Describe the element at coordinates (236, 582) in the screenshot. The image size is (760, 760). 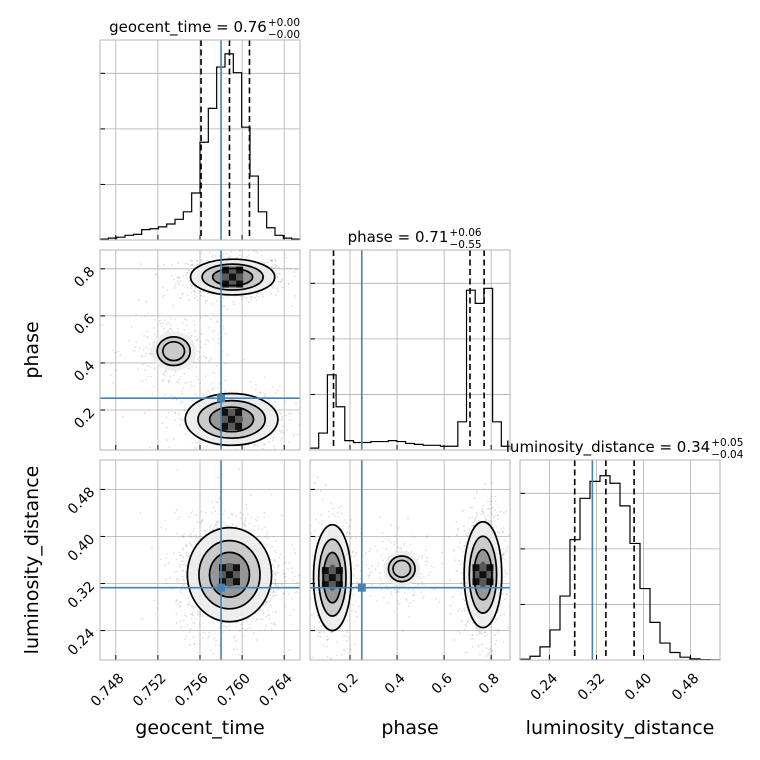
I see `density-cell` at that location.